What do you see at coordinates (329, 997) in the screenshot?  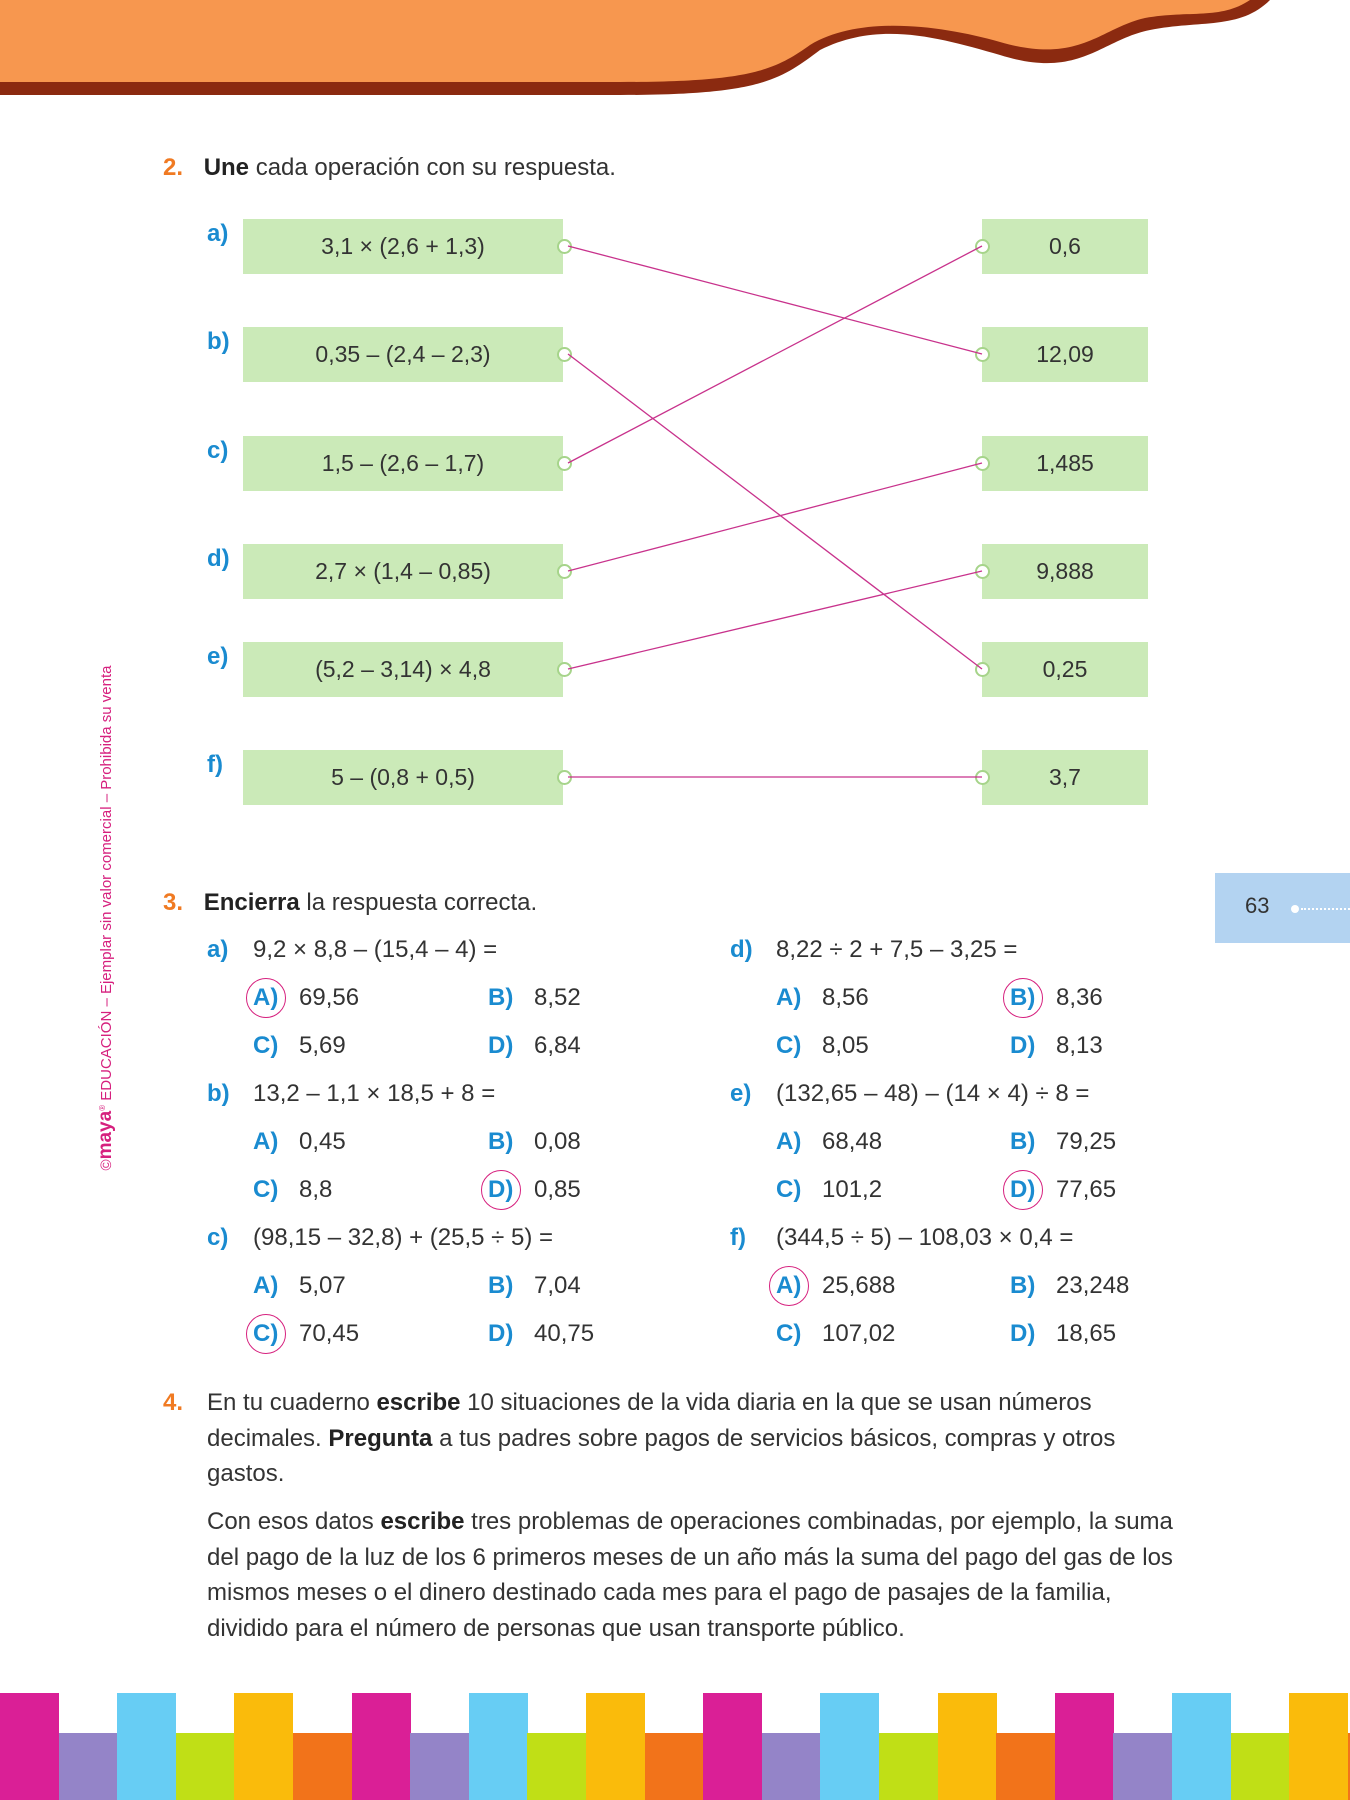 I see `option-value: 69,56` at bounding box center [329, 997].